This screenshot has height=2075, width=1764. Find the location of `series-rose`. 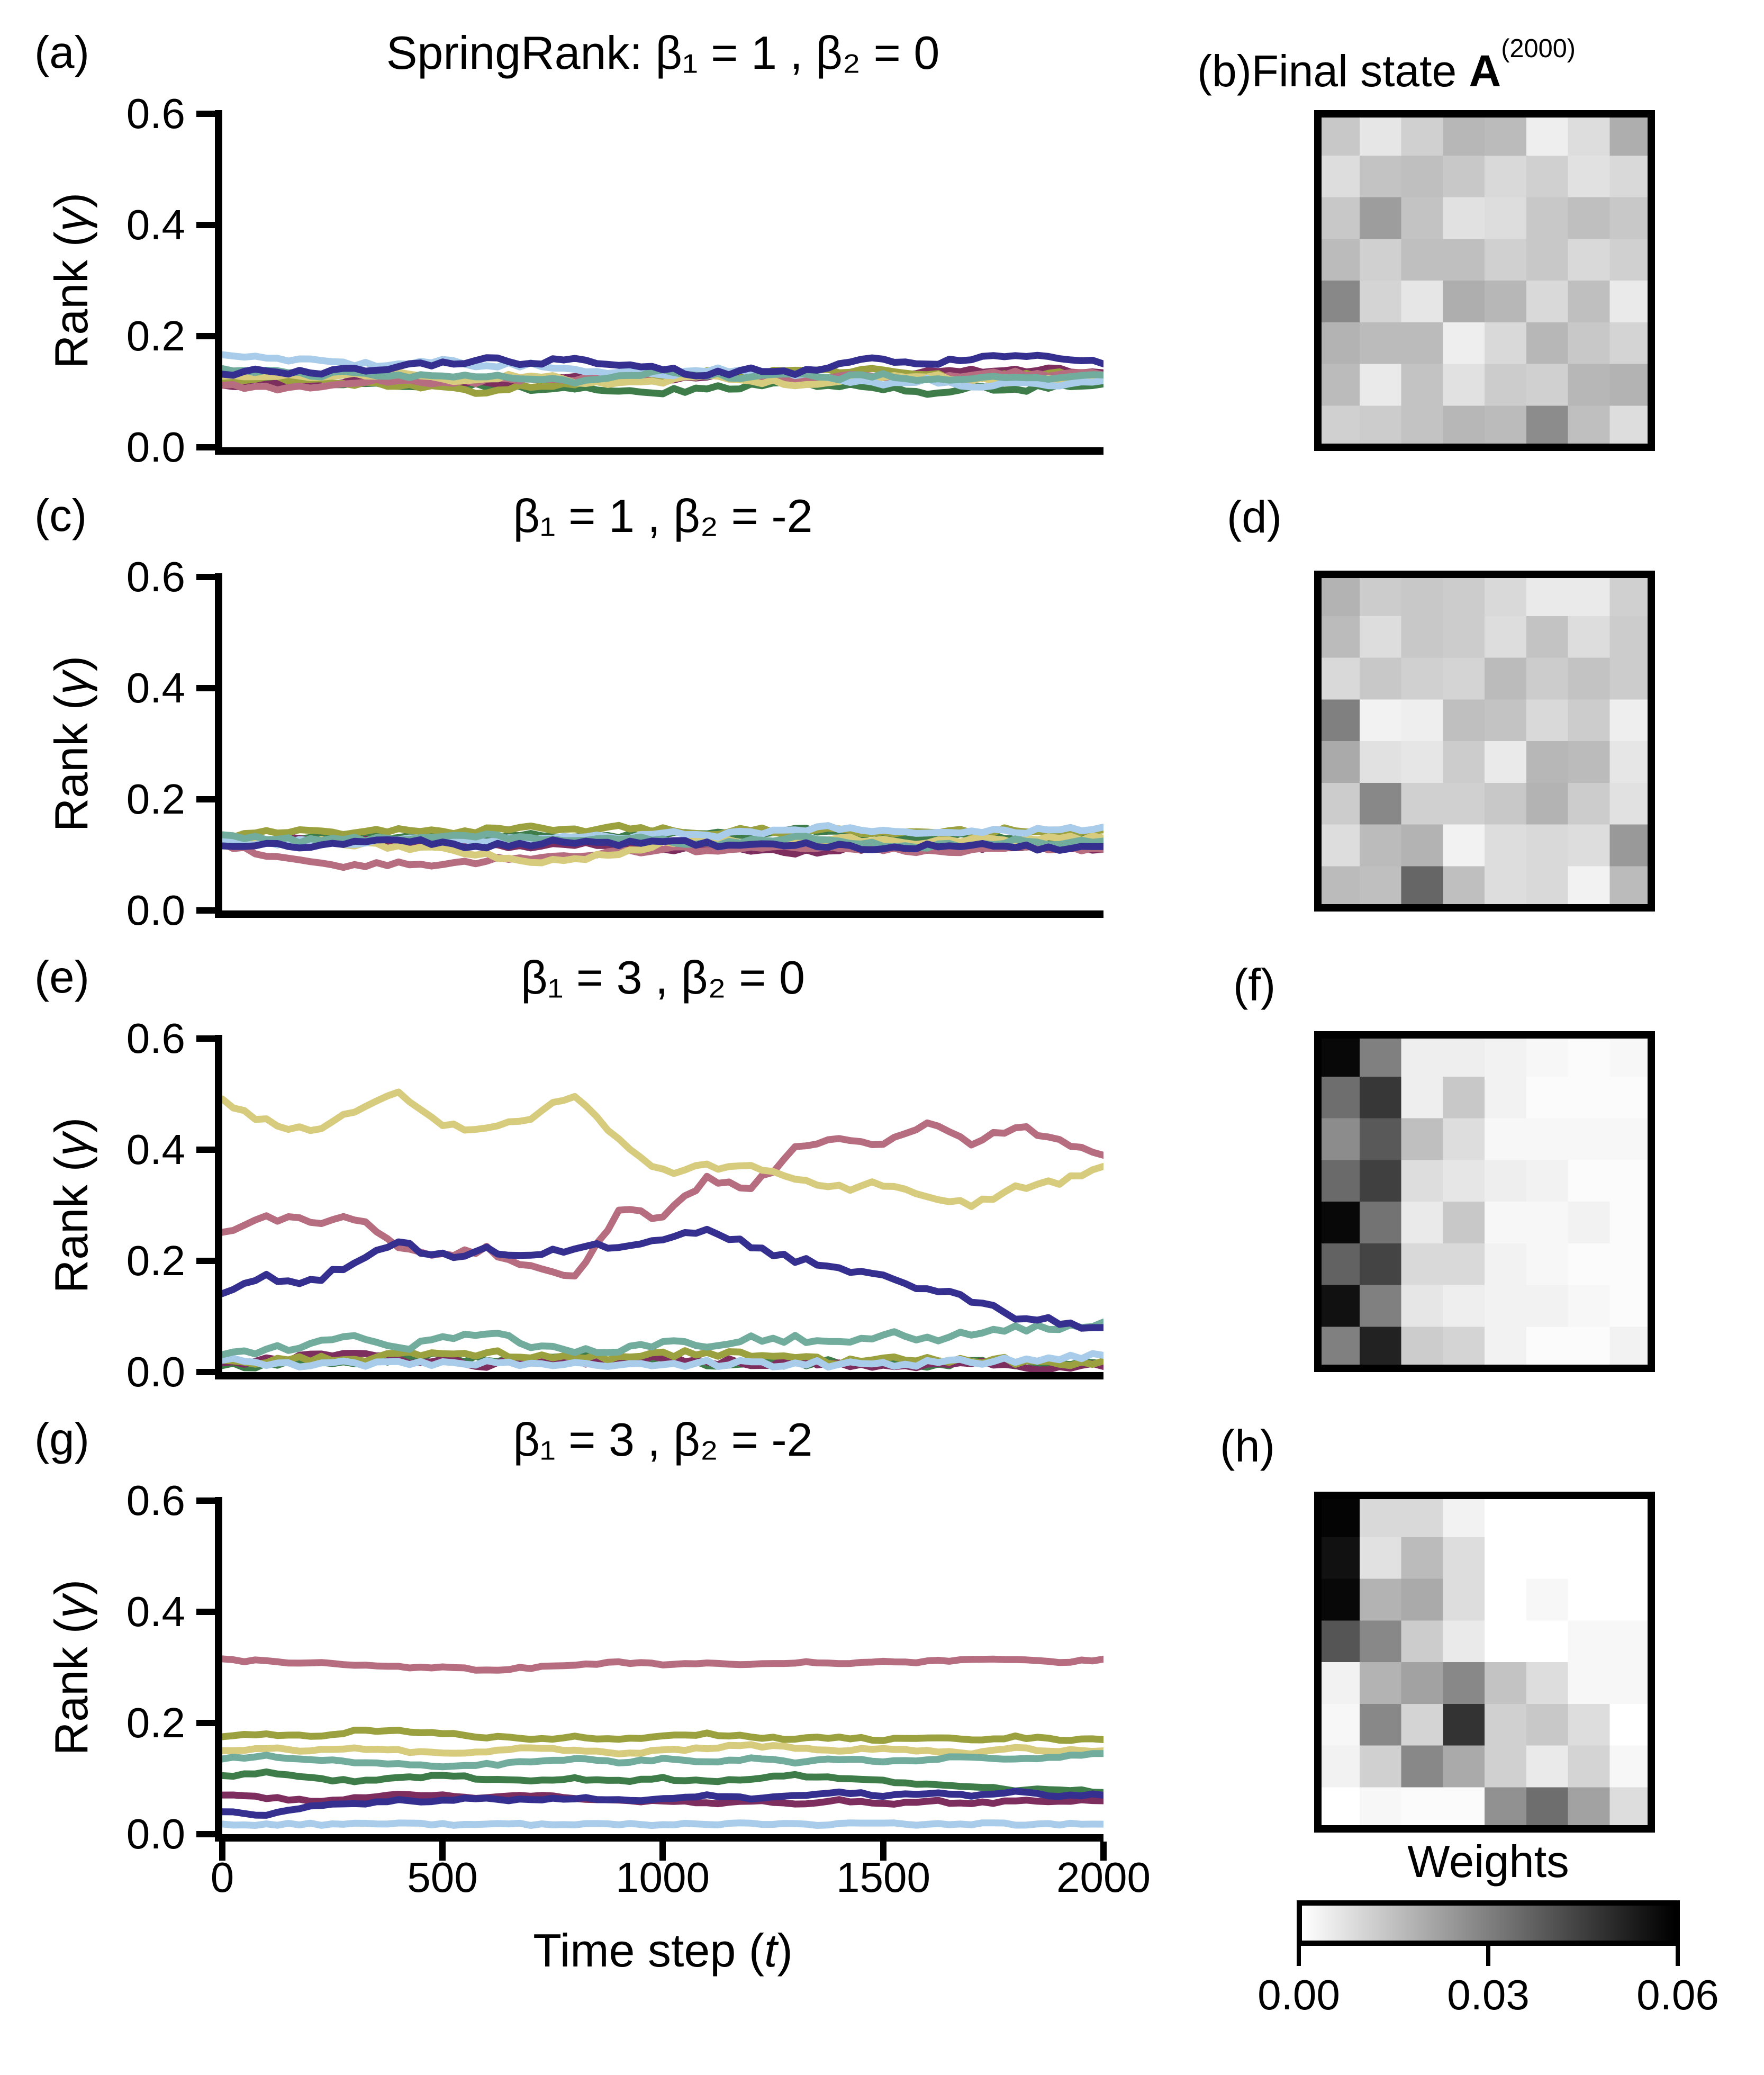

series-rose is located at coordinates (662, 1664).